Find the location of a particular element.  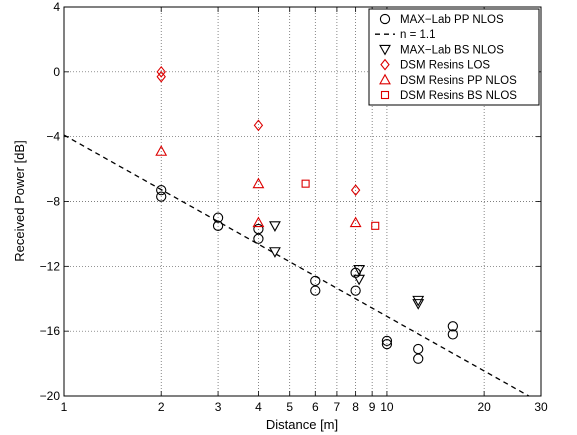

x-tick-label: 4 is located at coordinates (258, 407).